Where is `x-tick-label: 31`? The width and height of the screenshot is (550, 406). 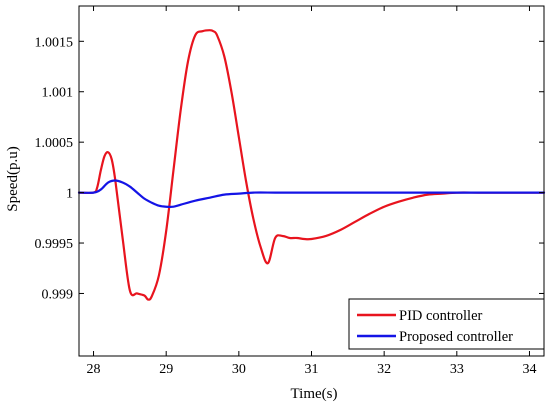 x-tick-label: 31 is located at coordinates (312, 369).